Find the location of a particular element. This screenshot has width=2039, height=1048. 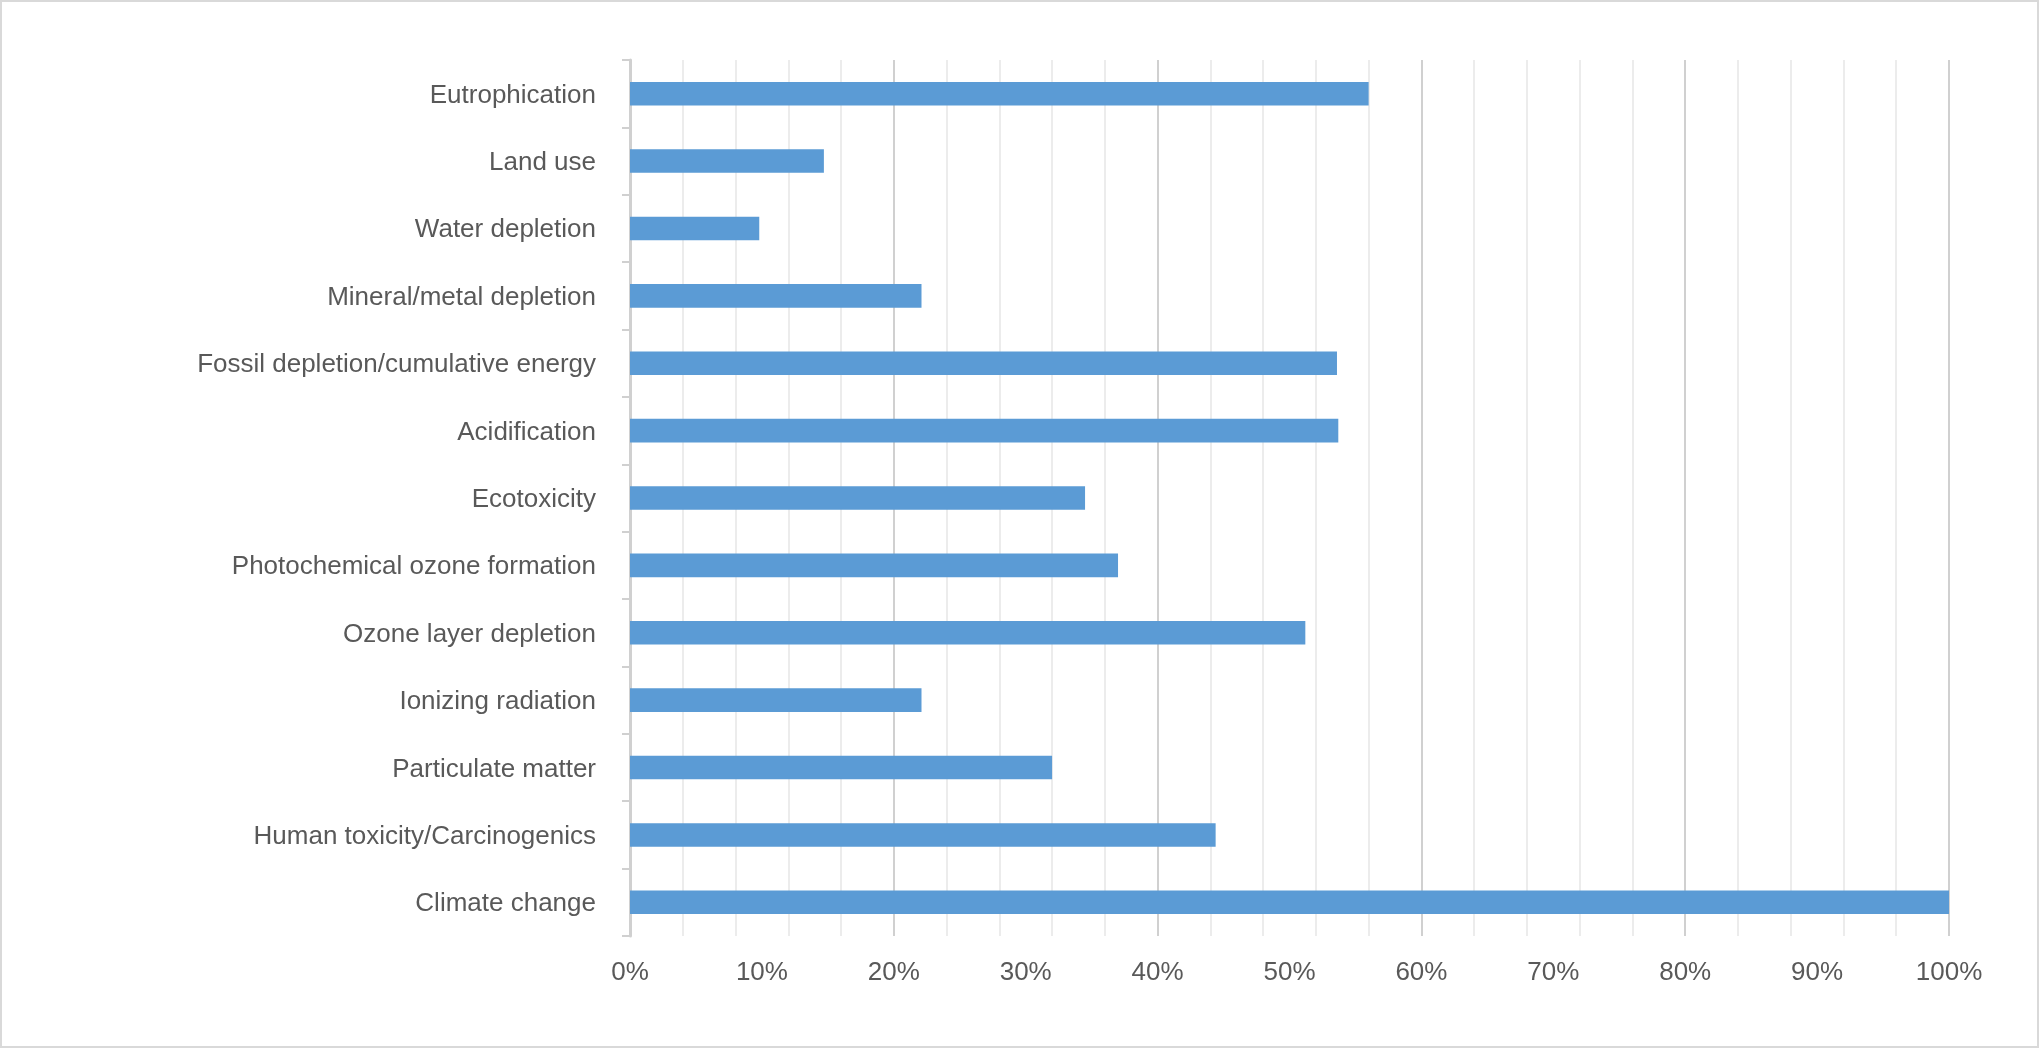

x-tick-label: 80% is located at coordinates (1685, 971).